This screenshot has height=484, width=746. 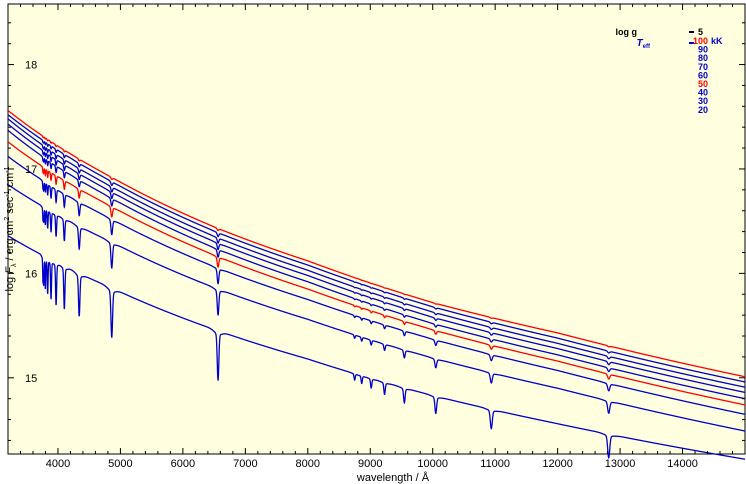 I want to click on legend-entry-70: 70, so click(x=703, y=67).